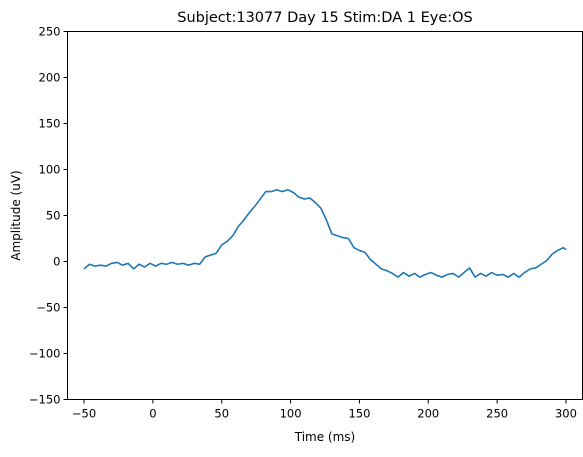 The width and height of the screenshot is (583, 457). I want to click on x-tick-label: 0, so click(152, 414).